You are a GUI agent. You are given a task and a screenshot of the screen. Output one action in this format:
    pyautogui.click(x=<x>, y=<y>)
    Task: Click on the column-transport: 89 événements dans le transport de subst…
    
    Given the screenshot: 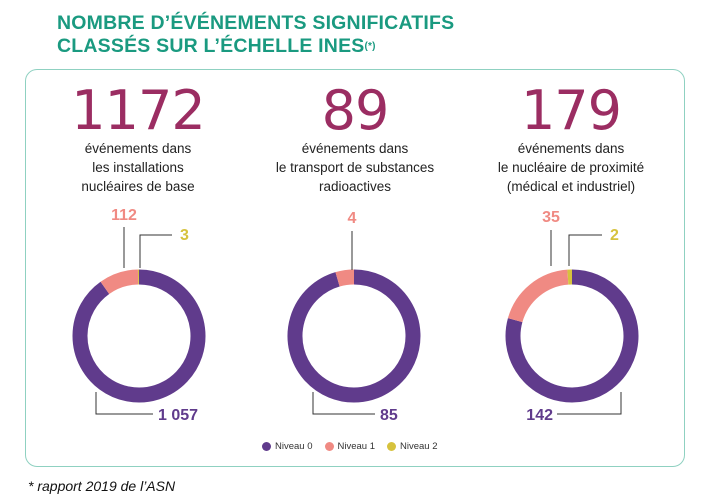 What is the action you would take?
    pyautogui.click(x=355, y=139)
    